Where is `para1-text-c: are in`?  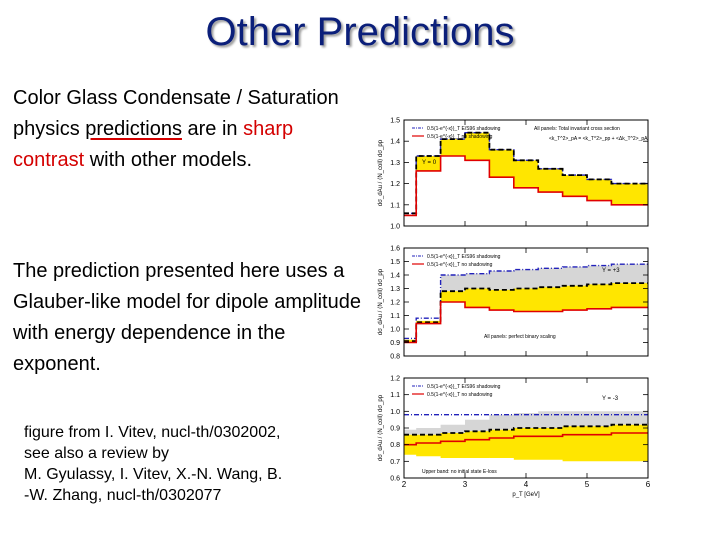 para1-text-c: are in is located at coordinates (212, 129).